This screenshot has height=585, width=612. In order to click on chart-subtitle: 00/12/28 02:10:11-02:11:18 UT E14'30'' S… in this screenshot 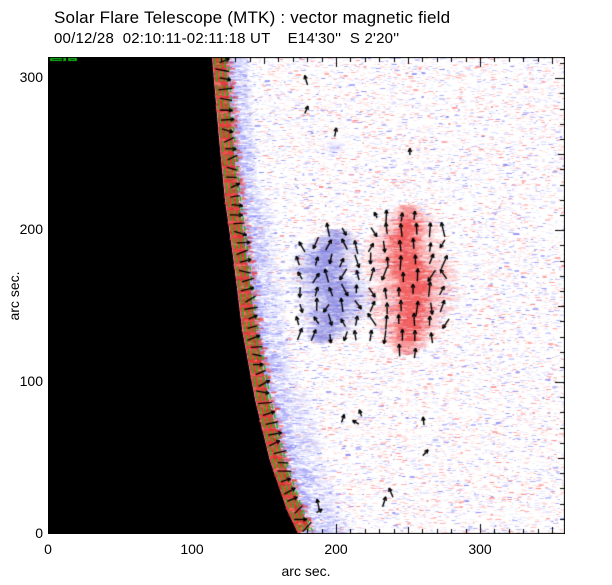, I will do `click(227, 38)`.